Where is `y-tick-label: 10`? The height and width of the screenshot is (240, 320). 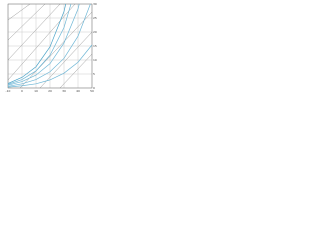 y-tick-label: 10 is located at coordinates (95, 60).